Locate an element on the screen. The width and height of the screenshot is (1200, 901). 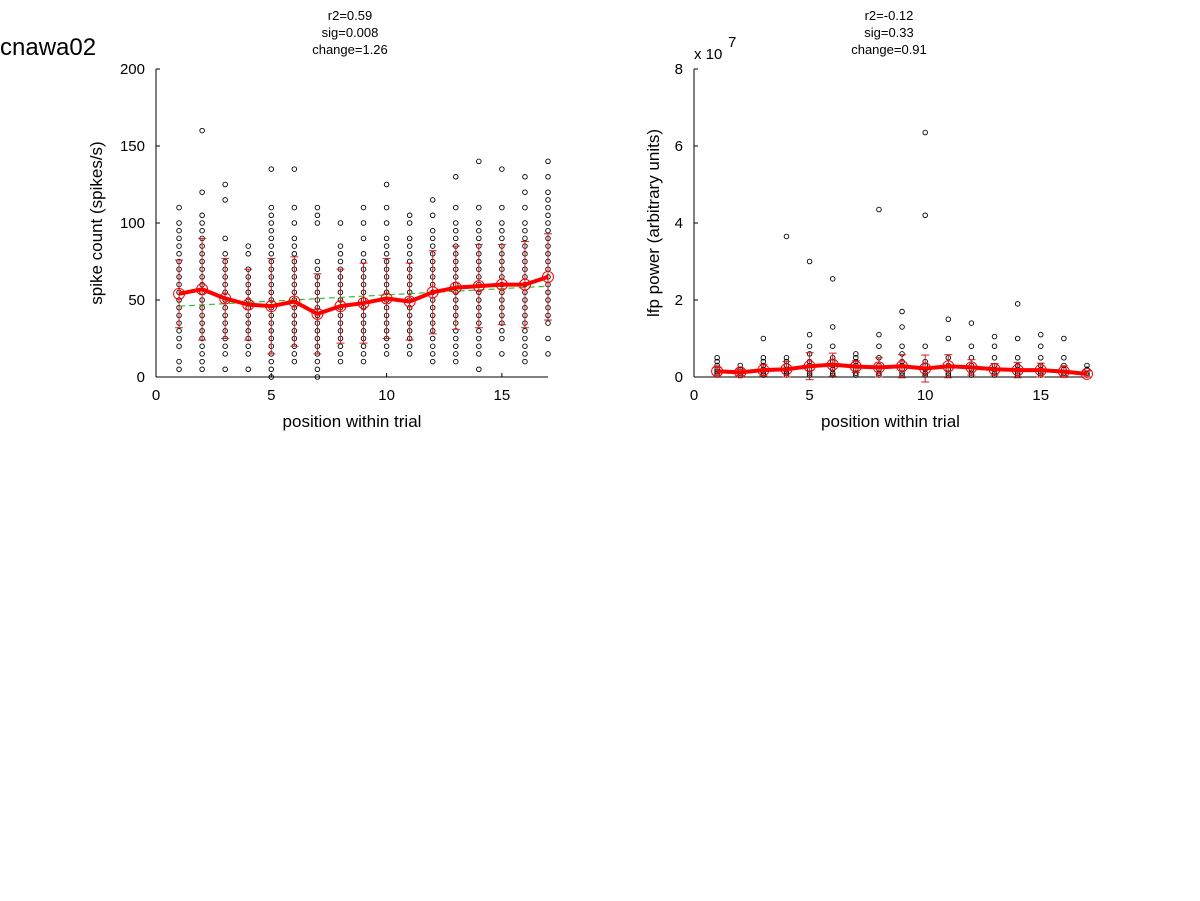
y-tick-label: 100 is located at coordinates (132, 223).